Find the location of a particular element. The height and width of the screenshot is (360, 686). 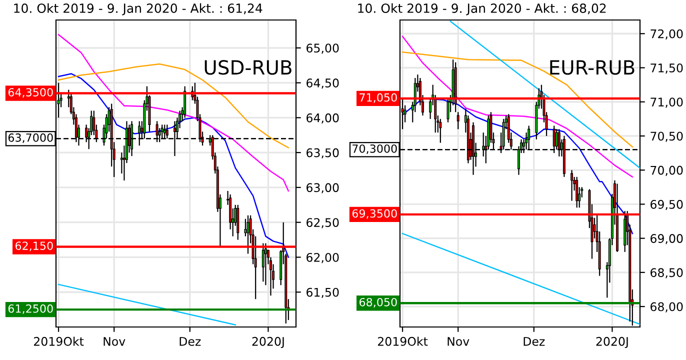

chart-subtitle: 10. Okt 2019 - 9. Jan 2020 - Akt. : 61,24 is located at coordinates (138, 9).